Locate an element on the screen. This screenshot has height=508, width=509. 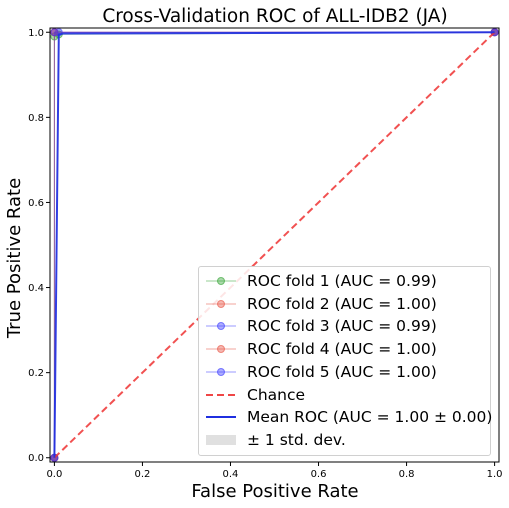
legend-item: ROC fold 3 (AUC = 0.99) is located at coordinates (344, 326).